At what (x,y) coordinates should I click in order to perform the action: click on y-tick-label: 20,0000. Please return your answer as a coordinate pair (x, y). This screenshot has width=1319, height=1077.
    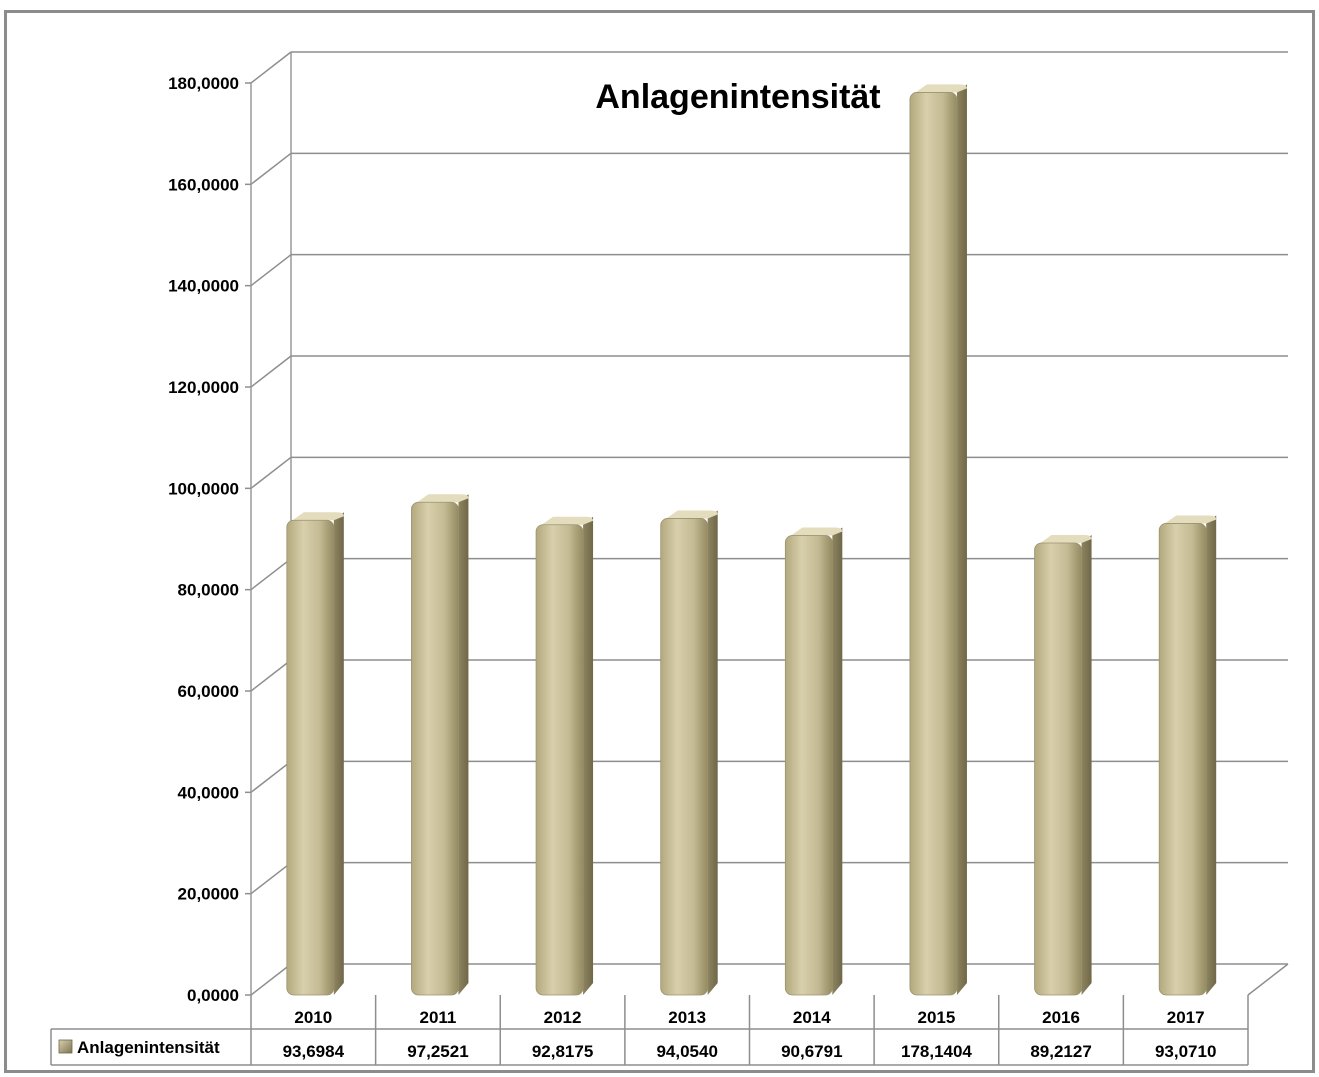
    Looking at the image, I should click on (208, 894).